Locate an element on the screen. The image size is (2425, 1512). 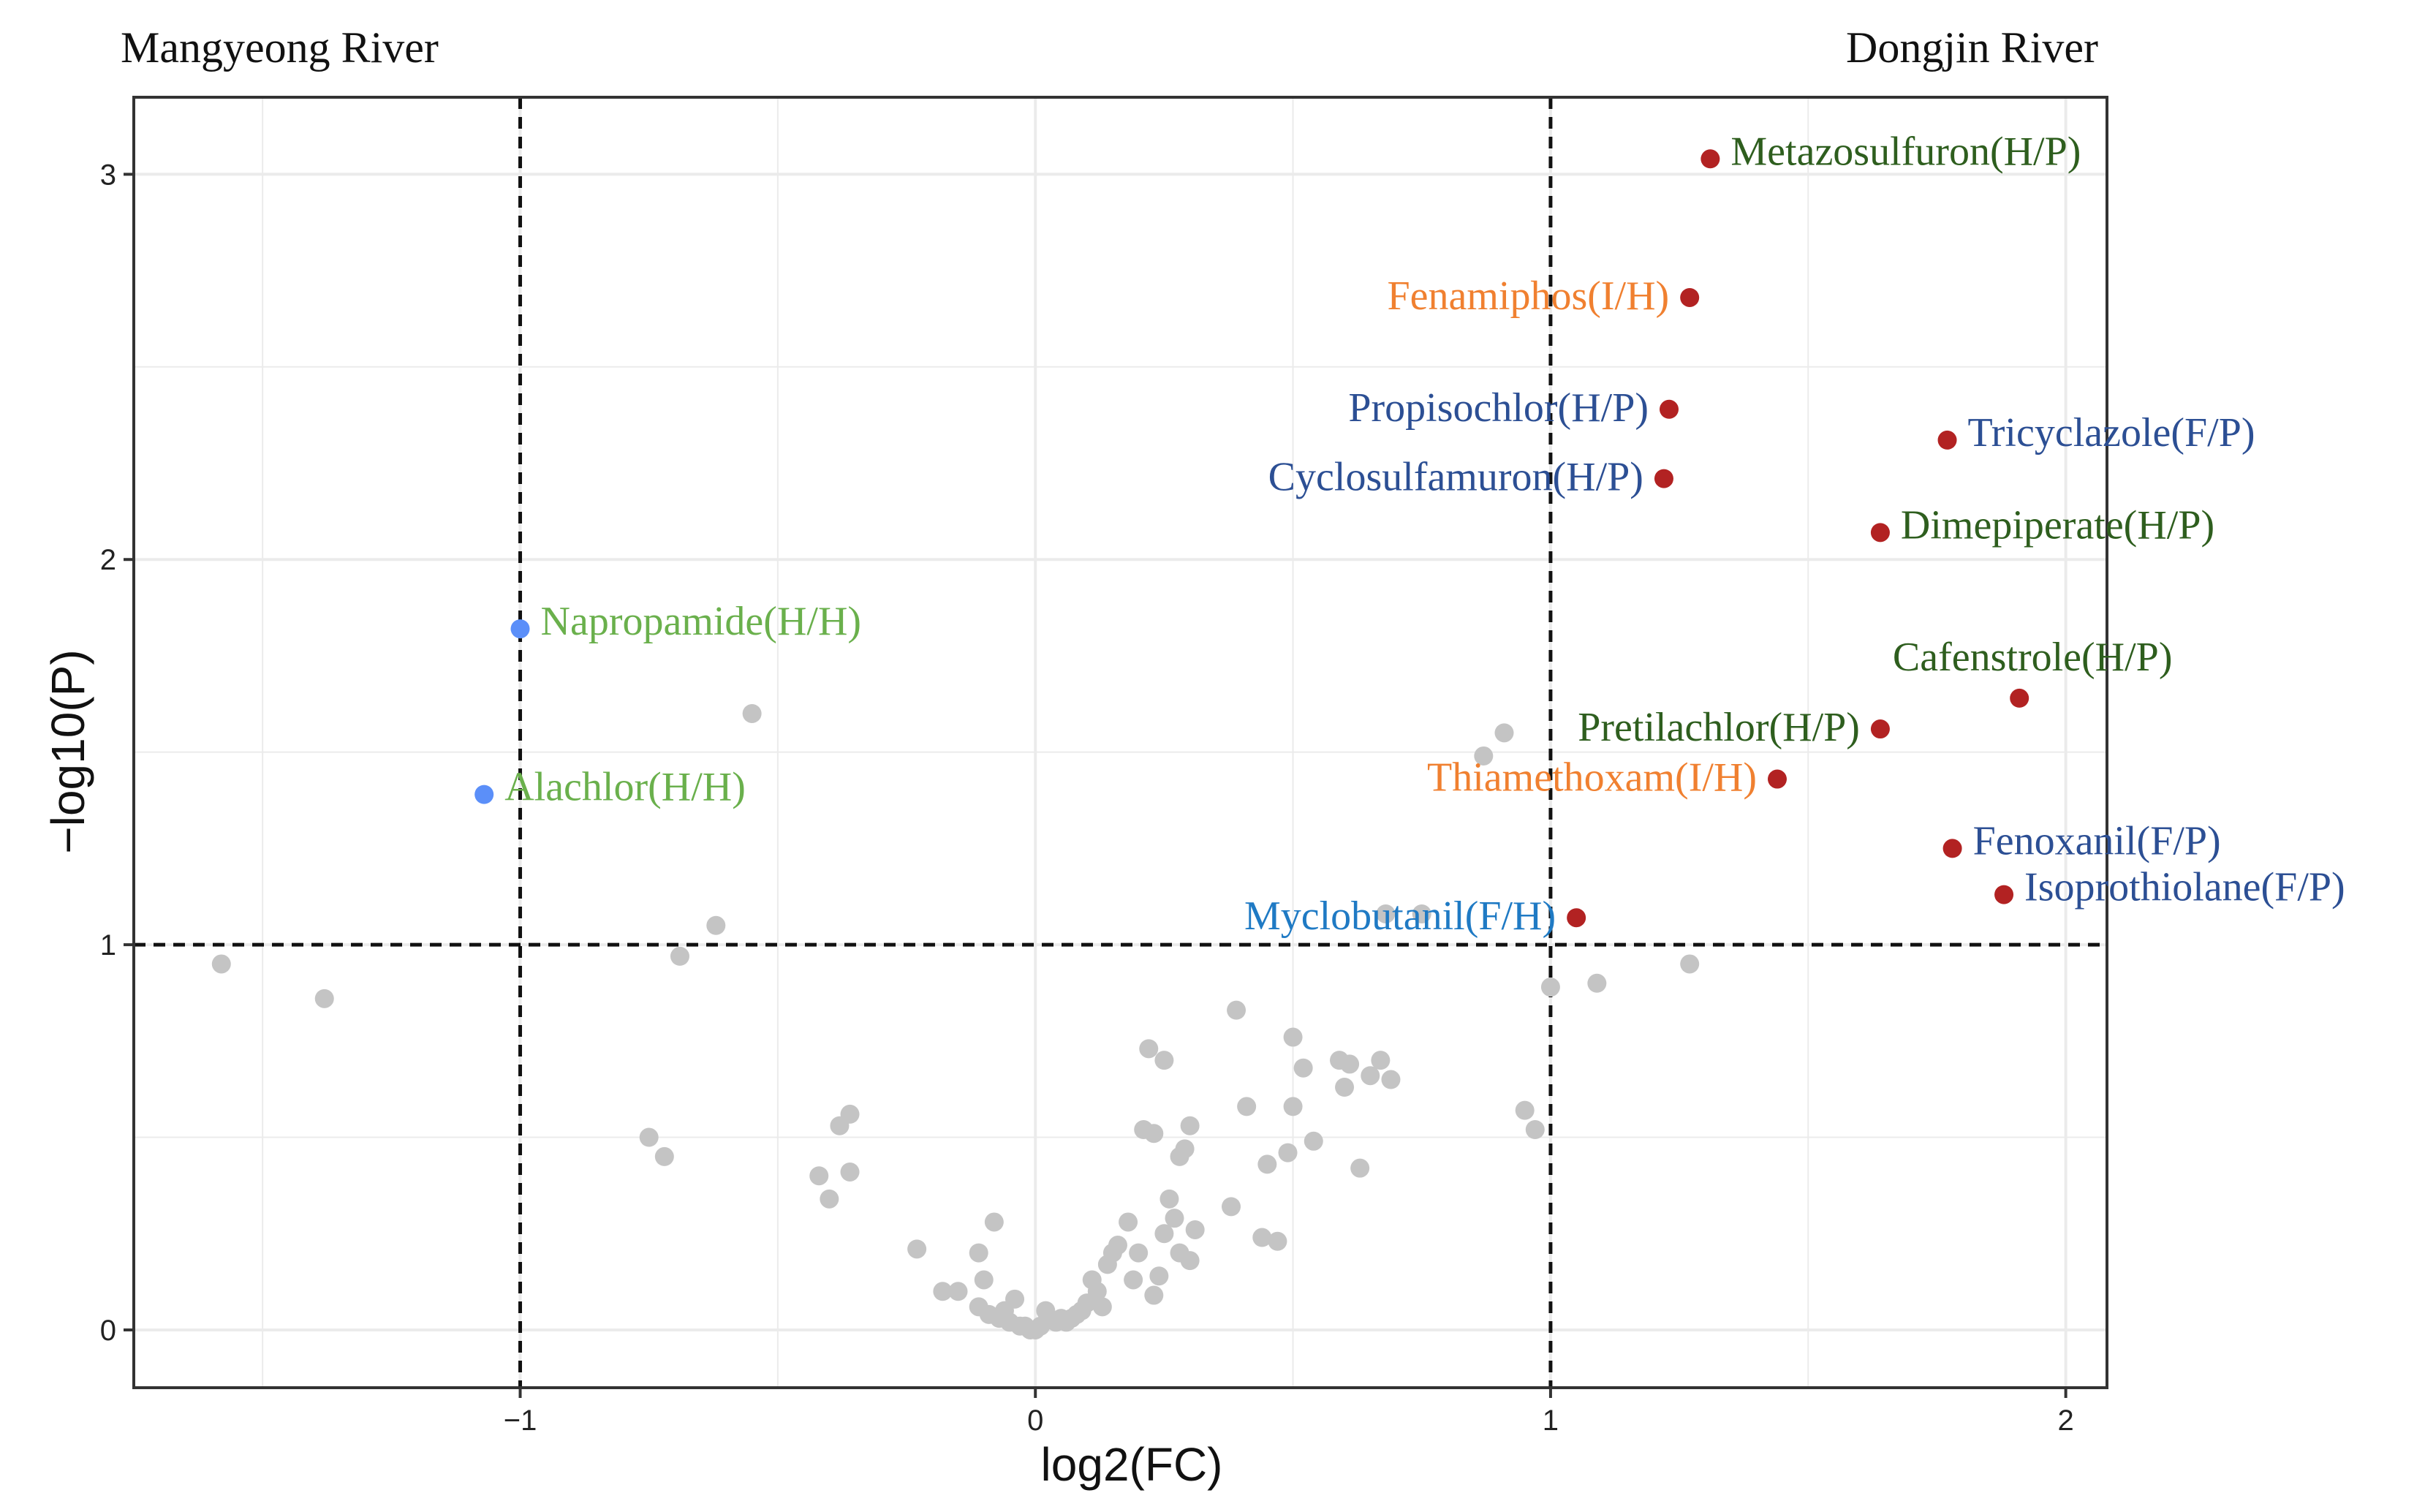
y-axis-title: −log10(P) is located at coordinates (68, 751).